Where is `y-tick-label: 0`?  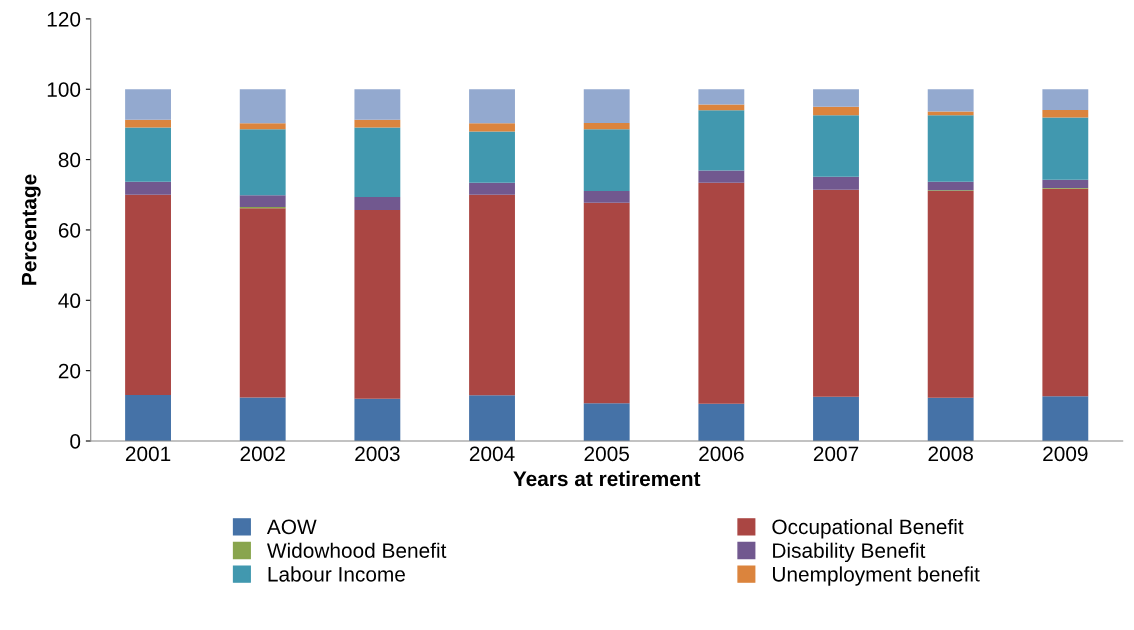
y-tick-label: 0 is located at coordinates (75, 441).